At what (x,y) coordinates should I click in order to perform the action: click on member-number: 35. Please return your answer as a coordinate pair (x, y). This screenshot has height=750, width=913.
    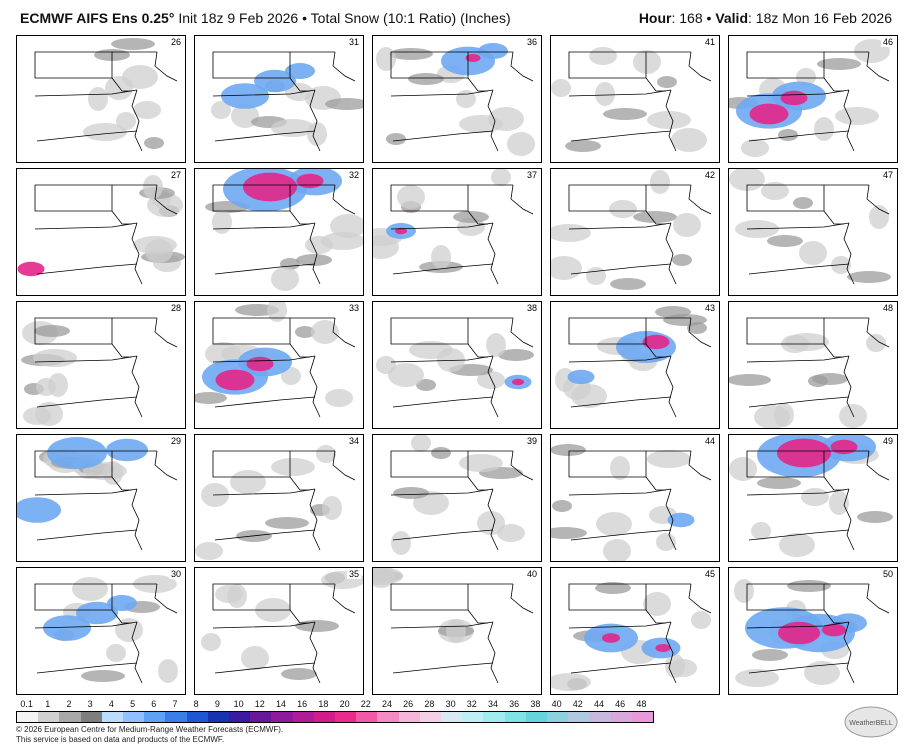
    Looking at the image, I should click on (353, 574).